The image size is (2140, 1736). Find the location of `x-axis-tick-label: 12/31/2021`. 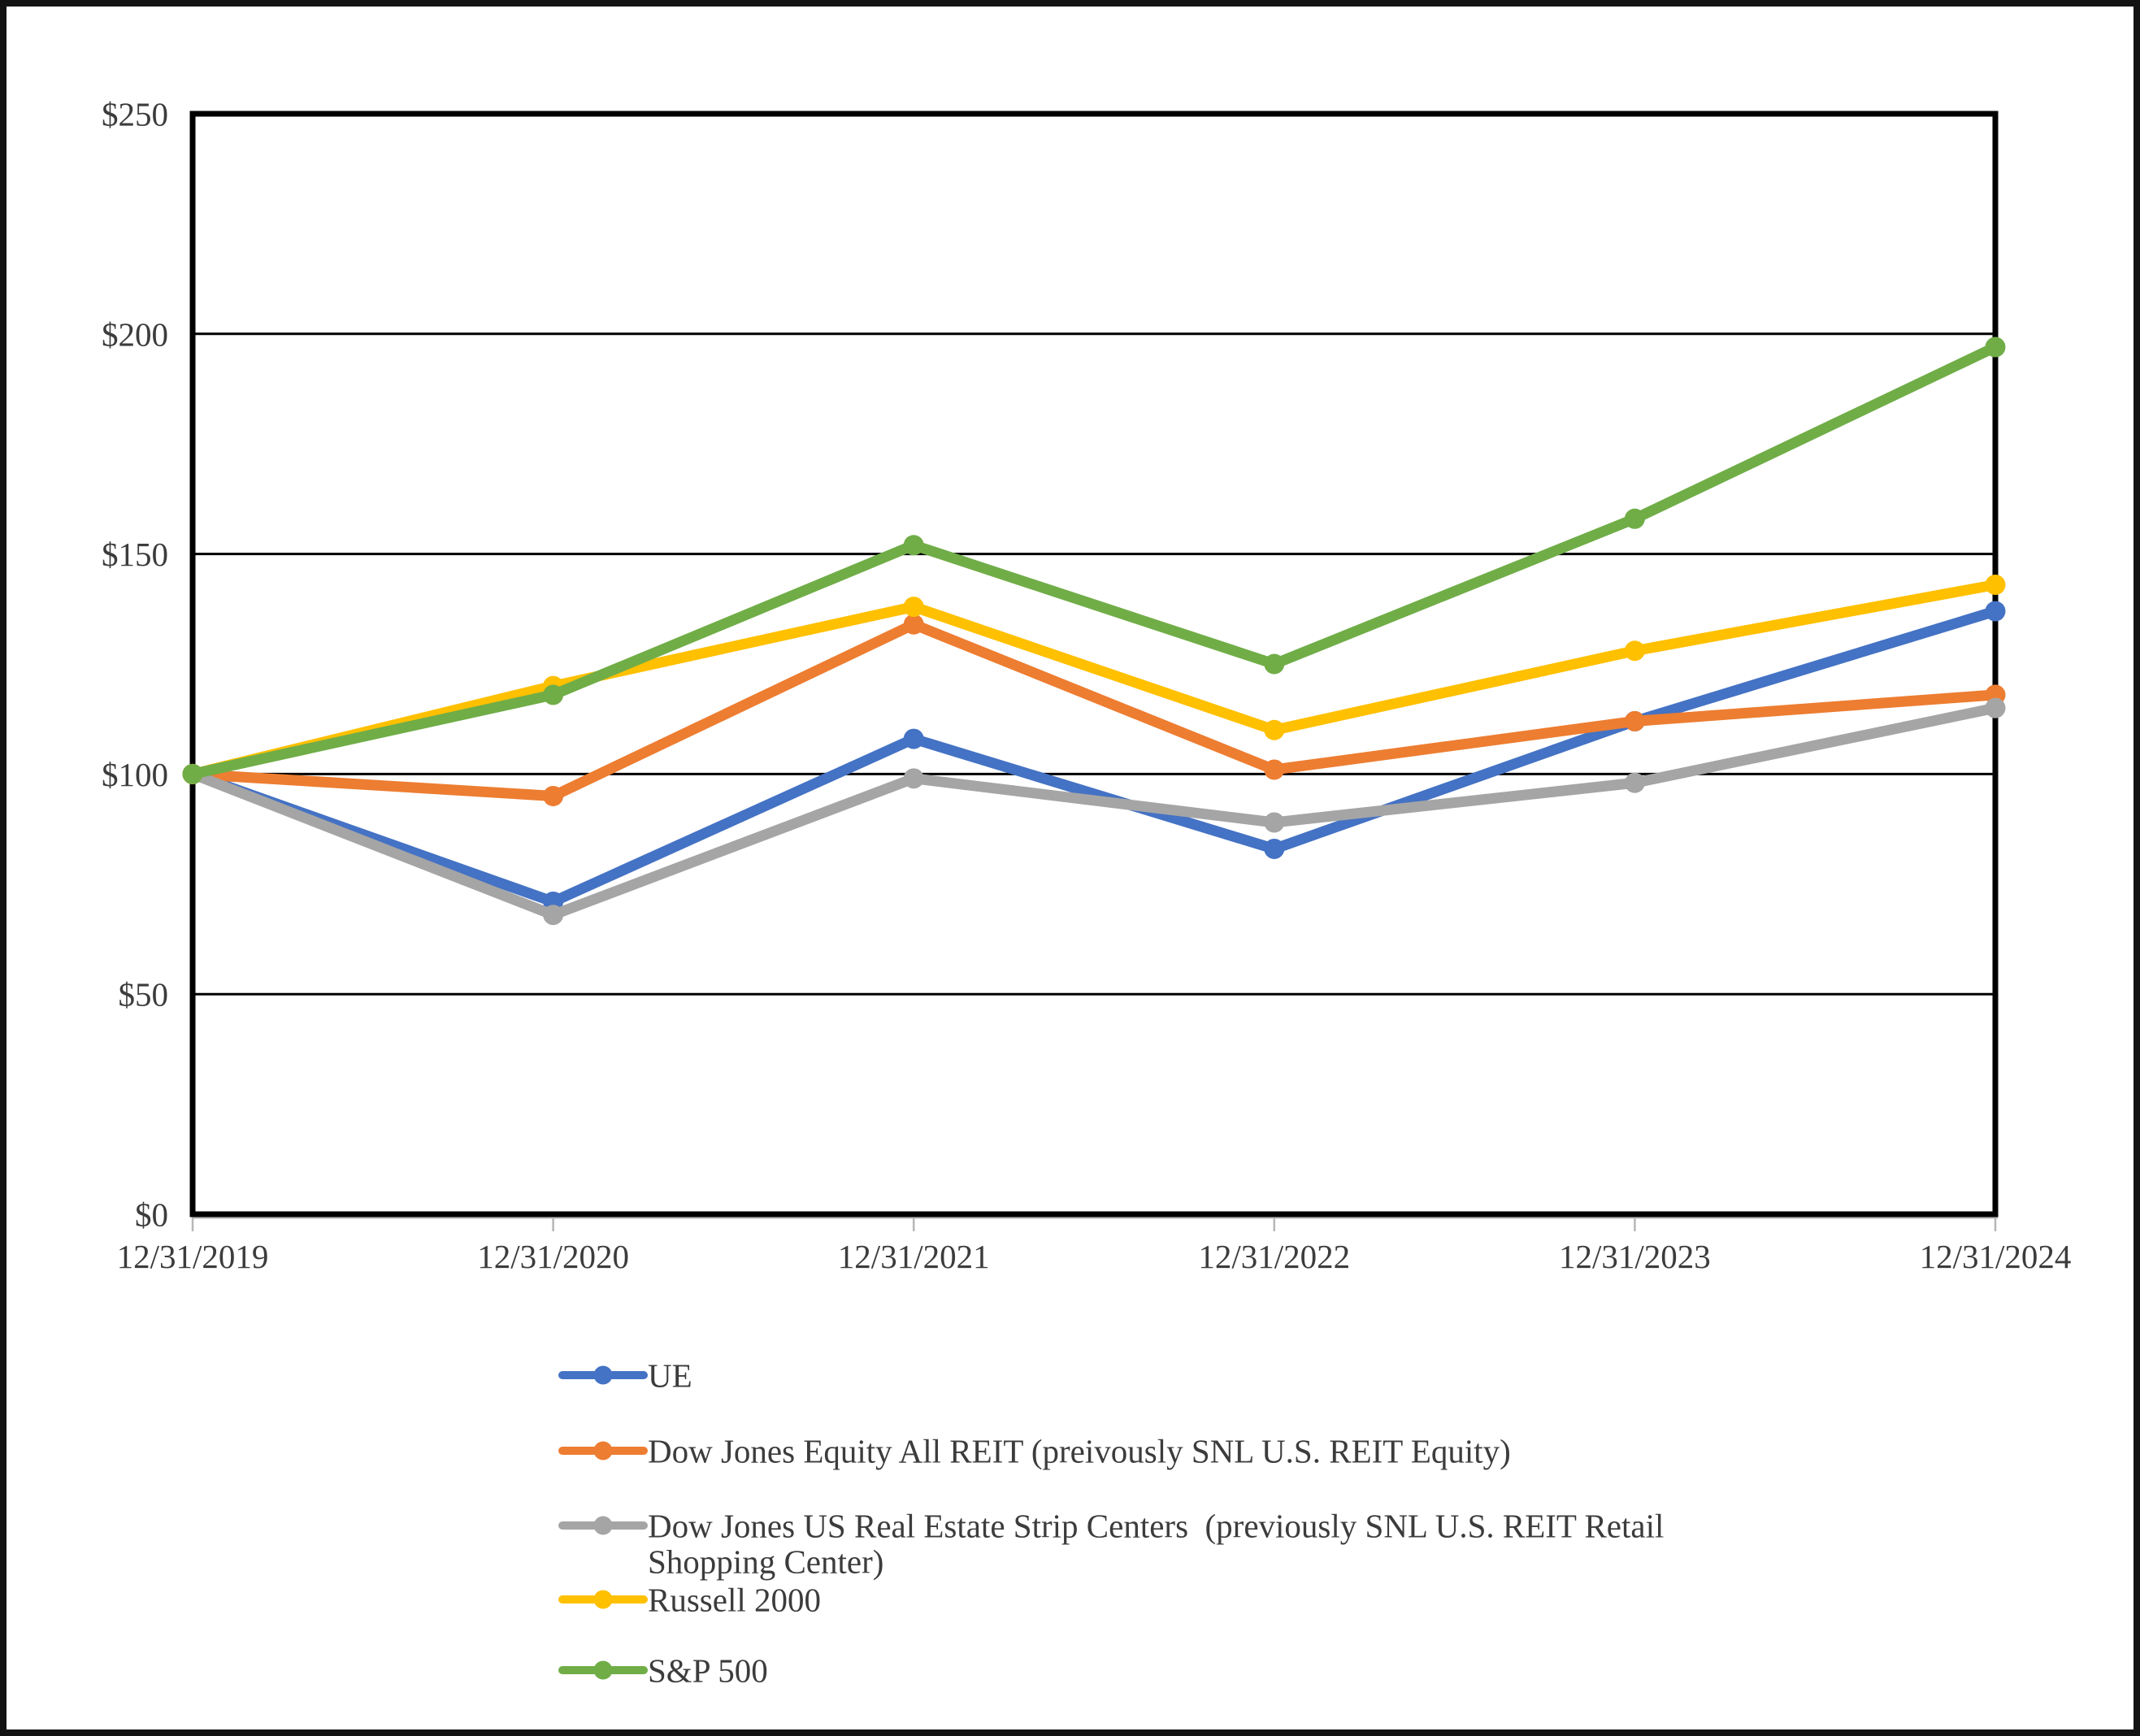

x-axis-tick-label: 12/31/2021 is located at coordinates (914, 1256).